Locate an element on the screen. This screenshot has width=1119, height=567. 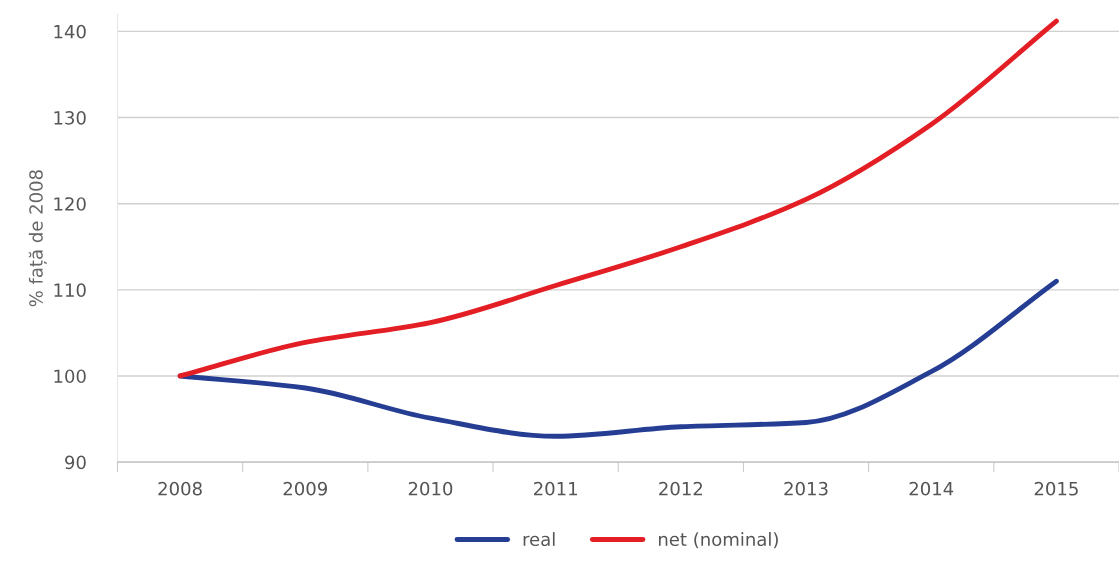
y-tick-label: 110 is located at coordinates (70, 290).